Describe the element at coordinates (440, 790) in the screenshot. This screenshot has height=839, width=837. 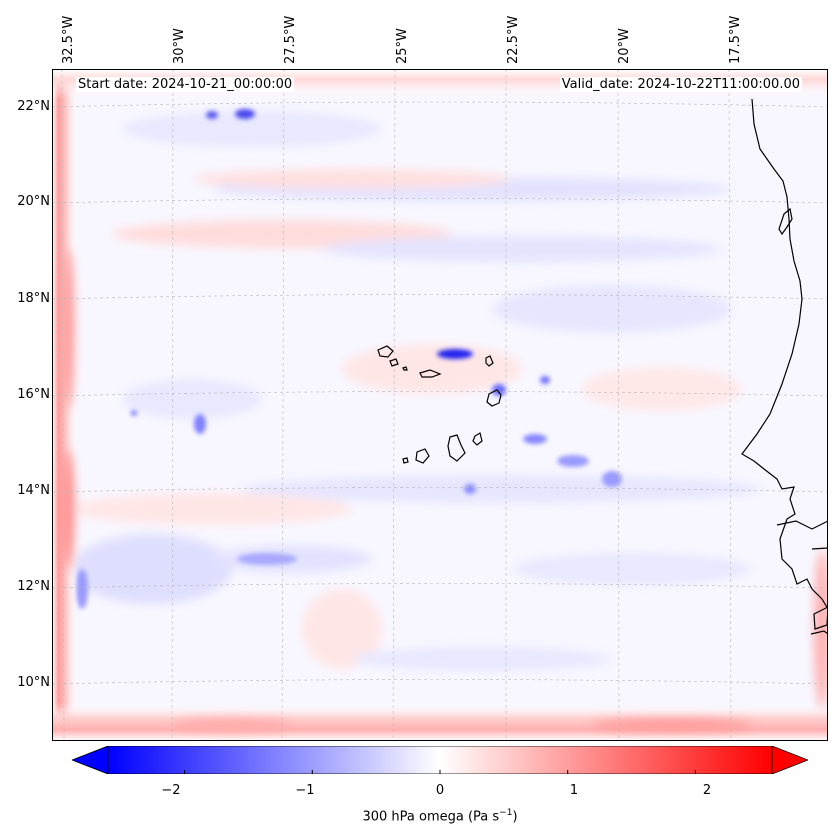
I see `colorbar-tick-0: 0` at that location.